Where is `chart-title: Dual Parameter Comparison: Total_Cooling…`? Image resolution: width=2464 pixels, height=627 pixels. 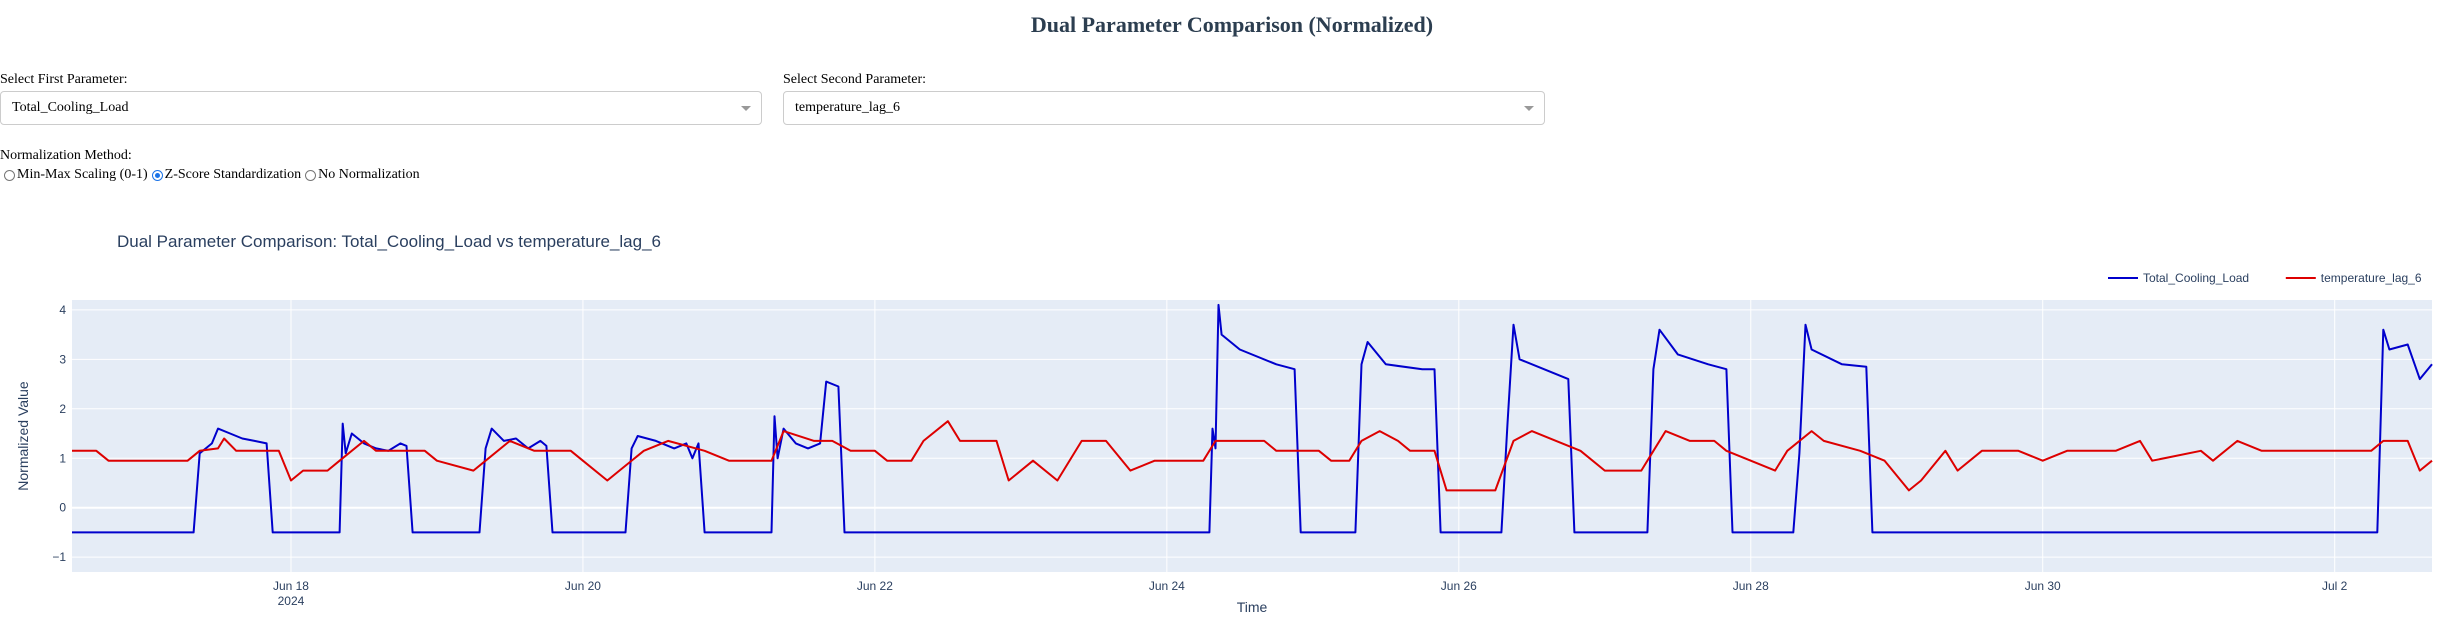
chart-title: Dual Parameter Comparison: Total_Cooling… is located at coordinates (389, 241).